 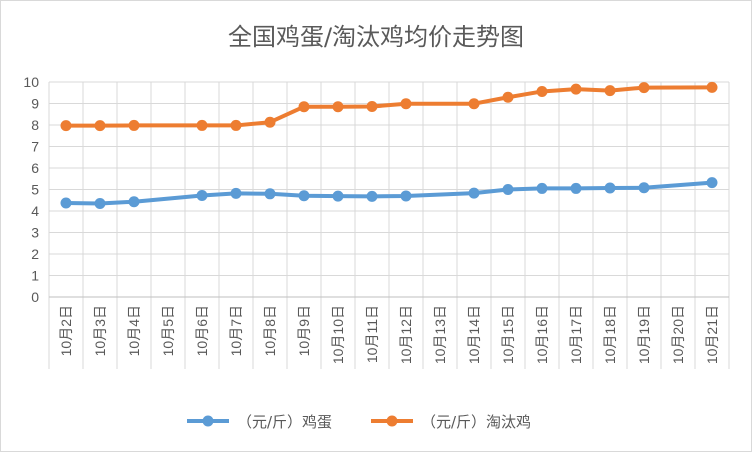 What do you see at coordinates (576, 334) in the screenshot?
I see `x-tick-label: 10月17日` at bounding box center [576, 334].